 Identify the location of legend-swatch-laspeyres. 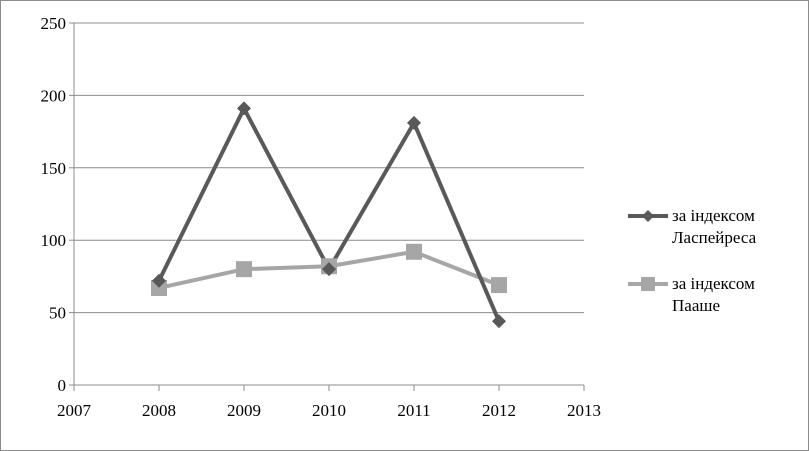
(648, 216).